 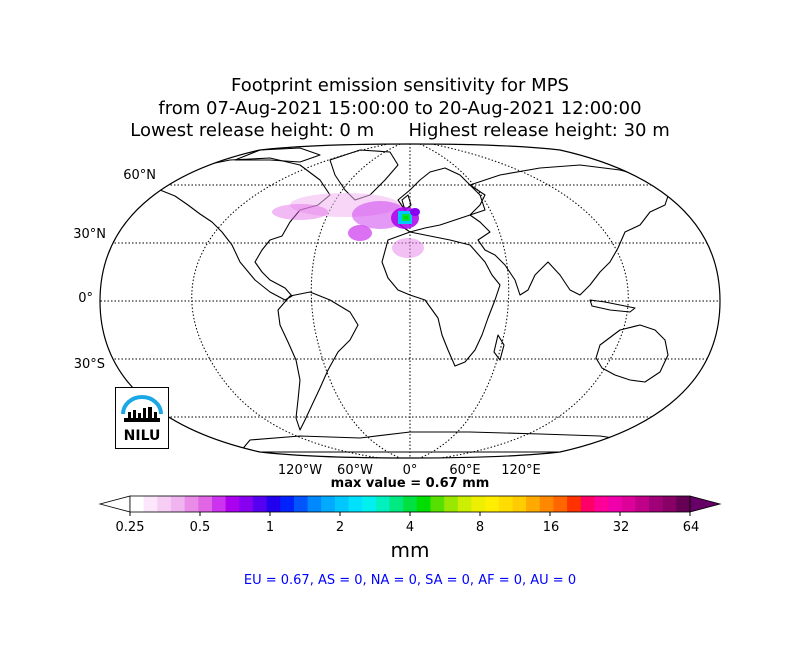 I want to click on north-america-outline, so click(x=240, y=229).